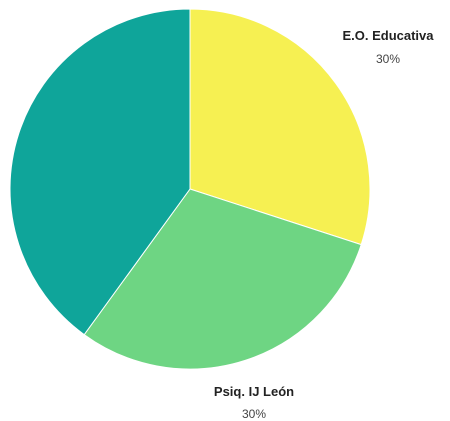 This screenshot has width=450, height=421. Describe the element at coordinates (254, 414) in the screenshot. I see `slice-percent-psiq-ij-leon: 30%` at that location.